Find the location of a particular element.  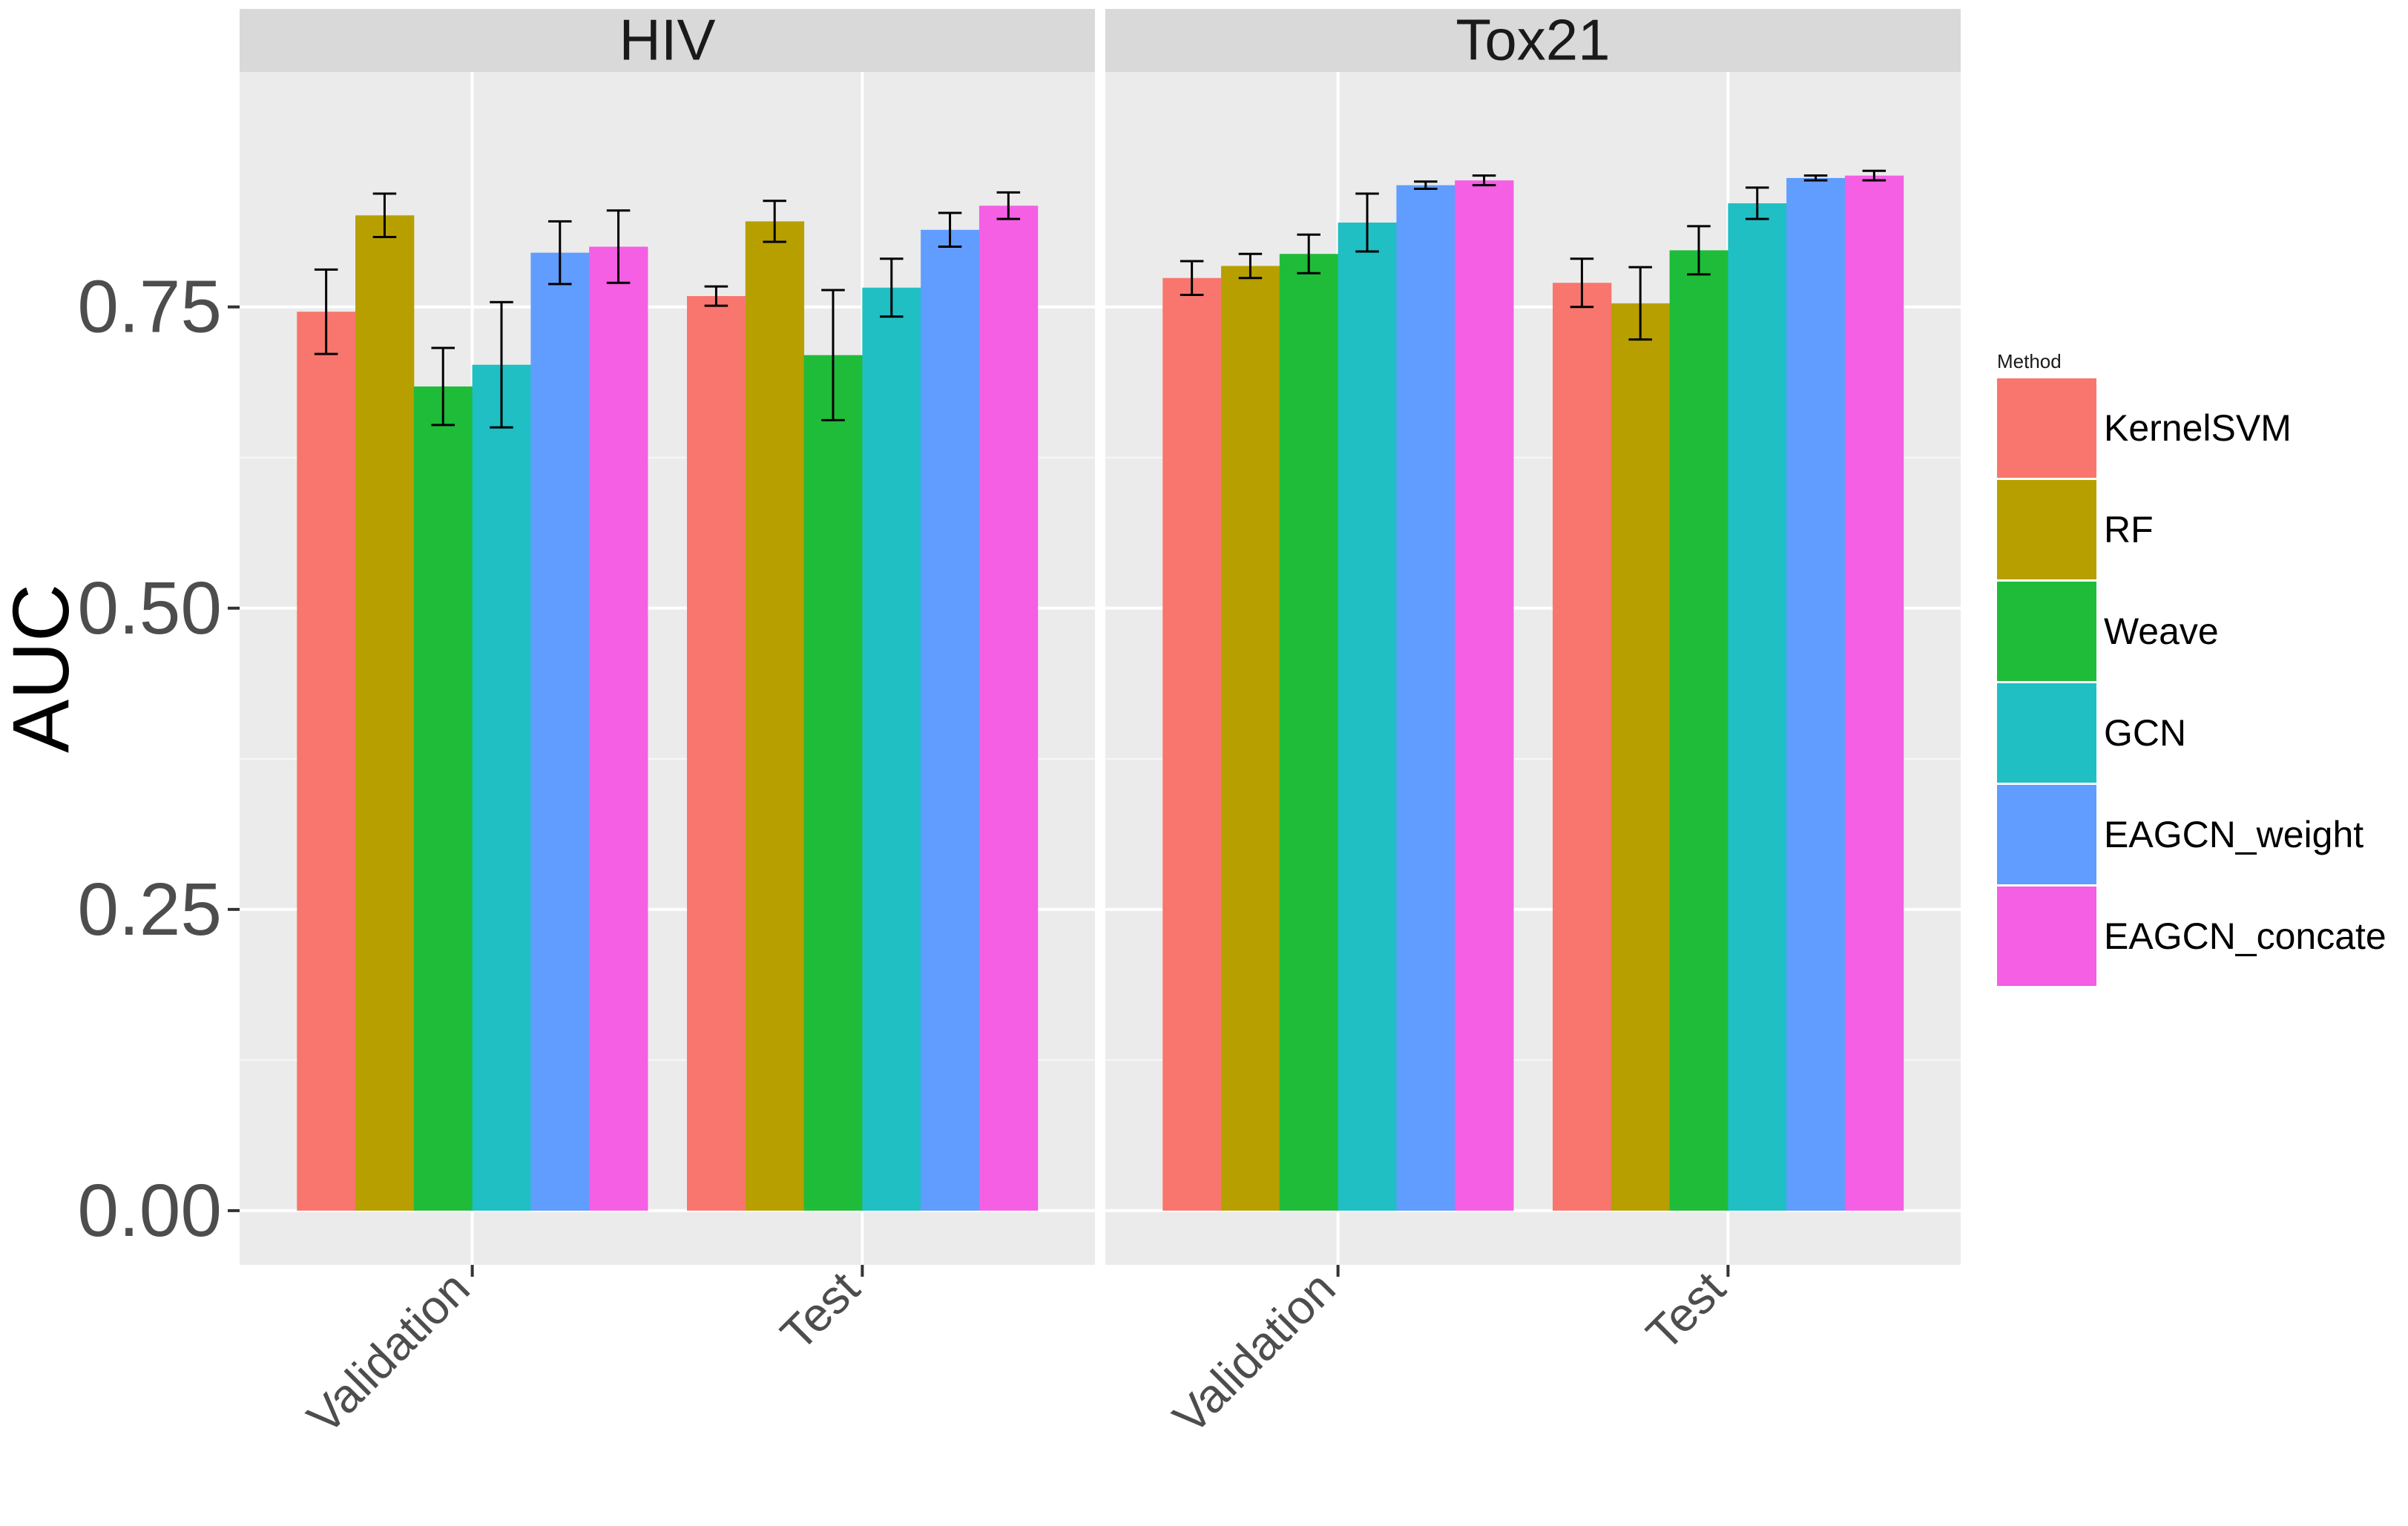

legend-label: KernelSVM is located at coordinates (2198, 428).